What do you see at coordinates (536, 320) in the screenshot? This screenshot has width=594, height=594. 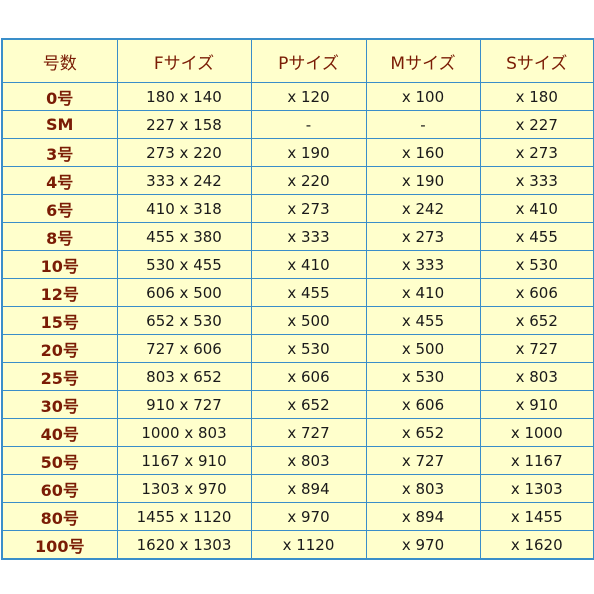 I see `s-size-cell: x 652` at bounding box center [536, 320].